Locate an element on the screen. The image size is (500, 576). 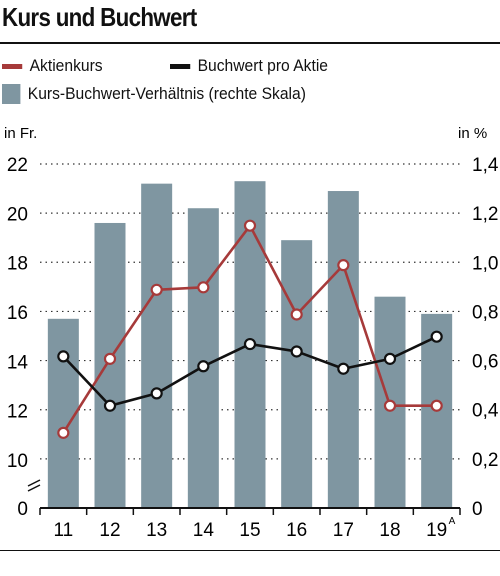
right-axis-unit-label: in % is located at coordinates (472, 133).